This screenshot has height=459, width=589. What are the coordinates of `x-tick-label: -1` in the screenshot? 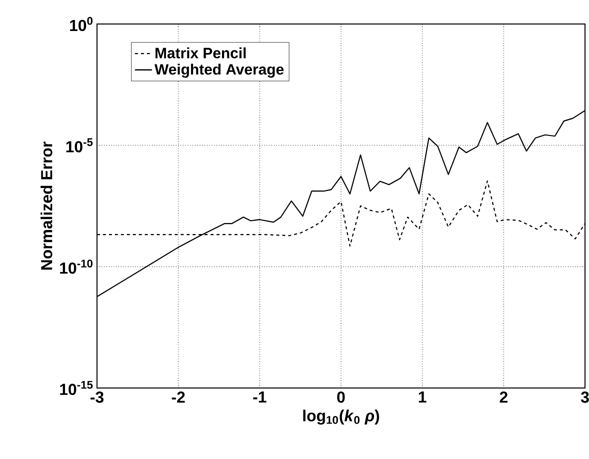 It's located at (259, 397).